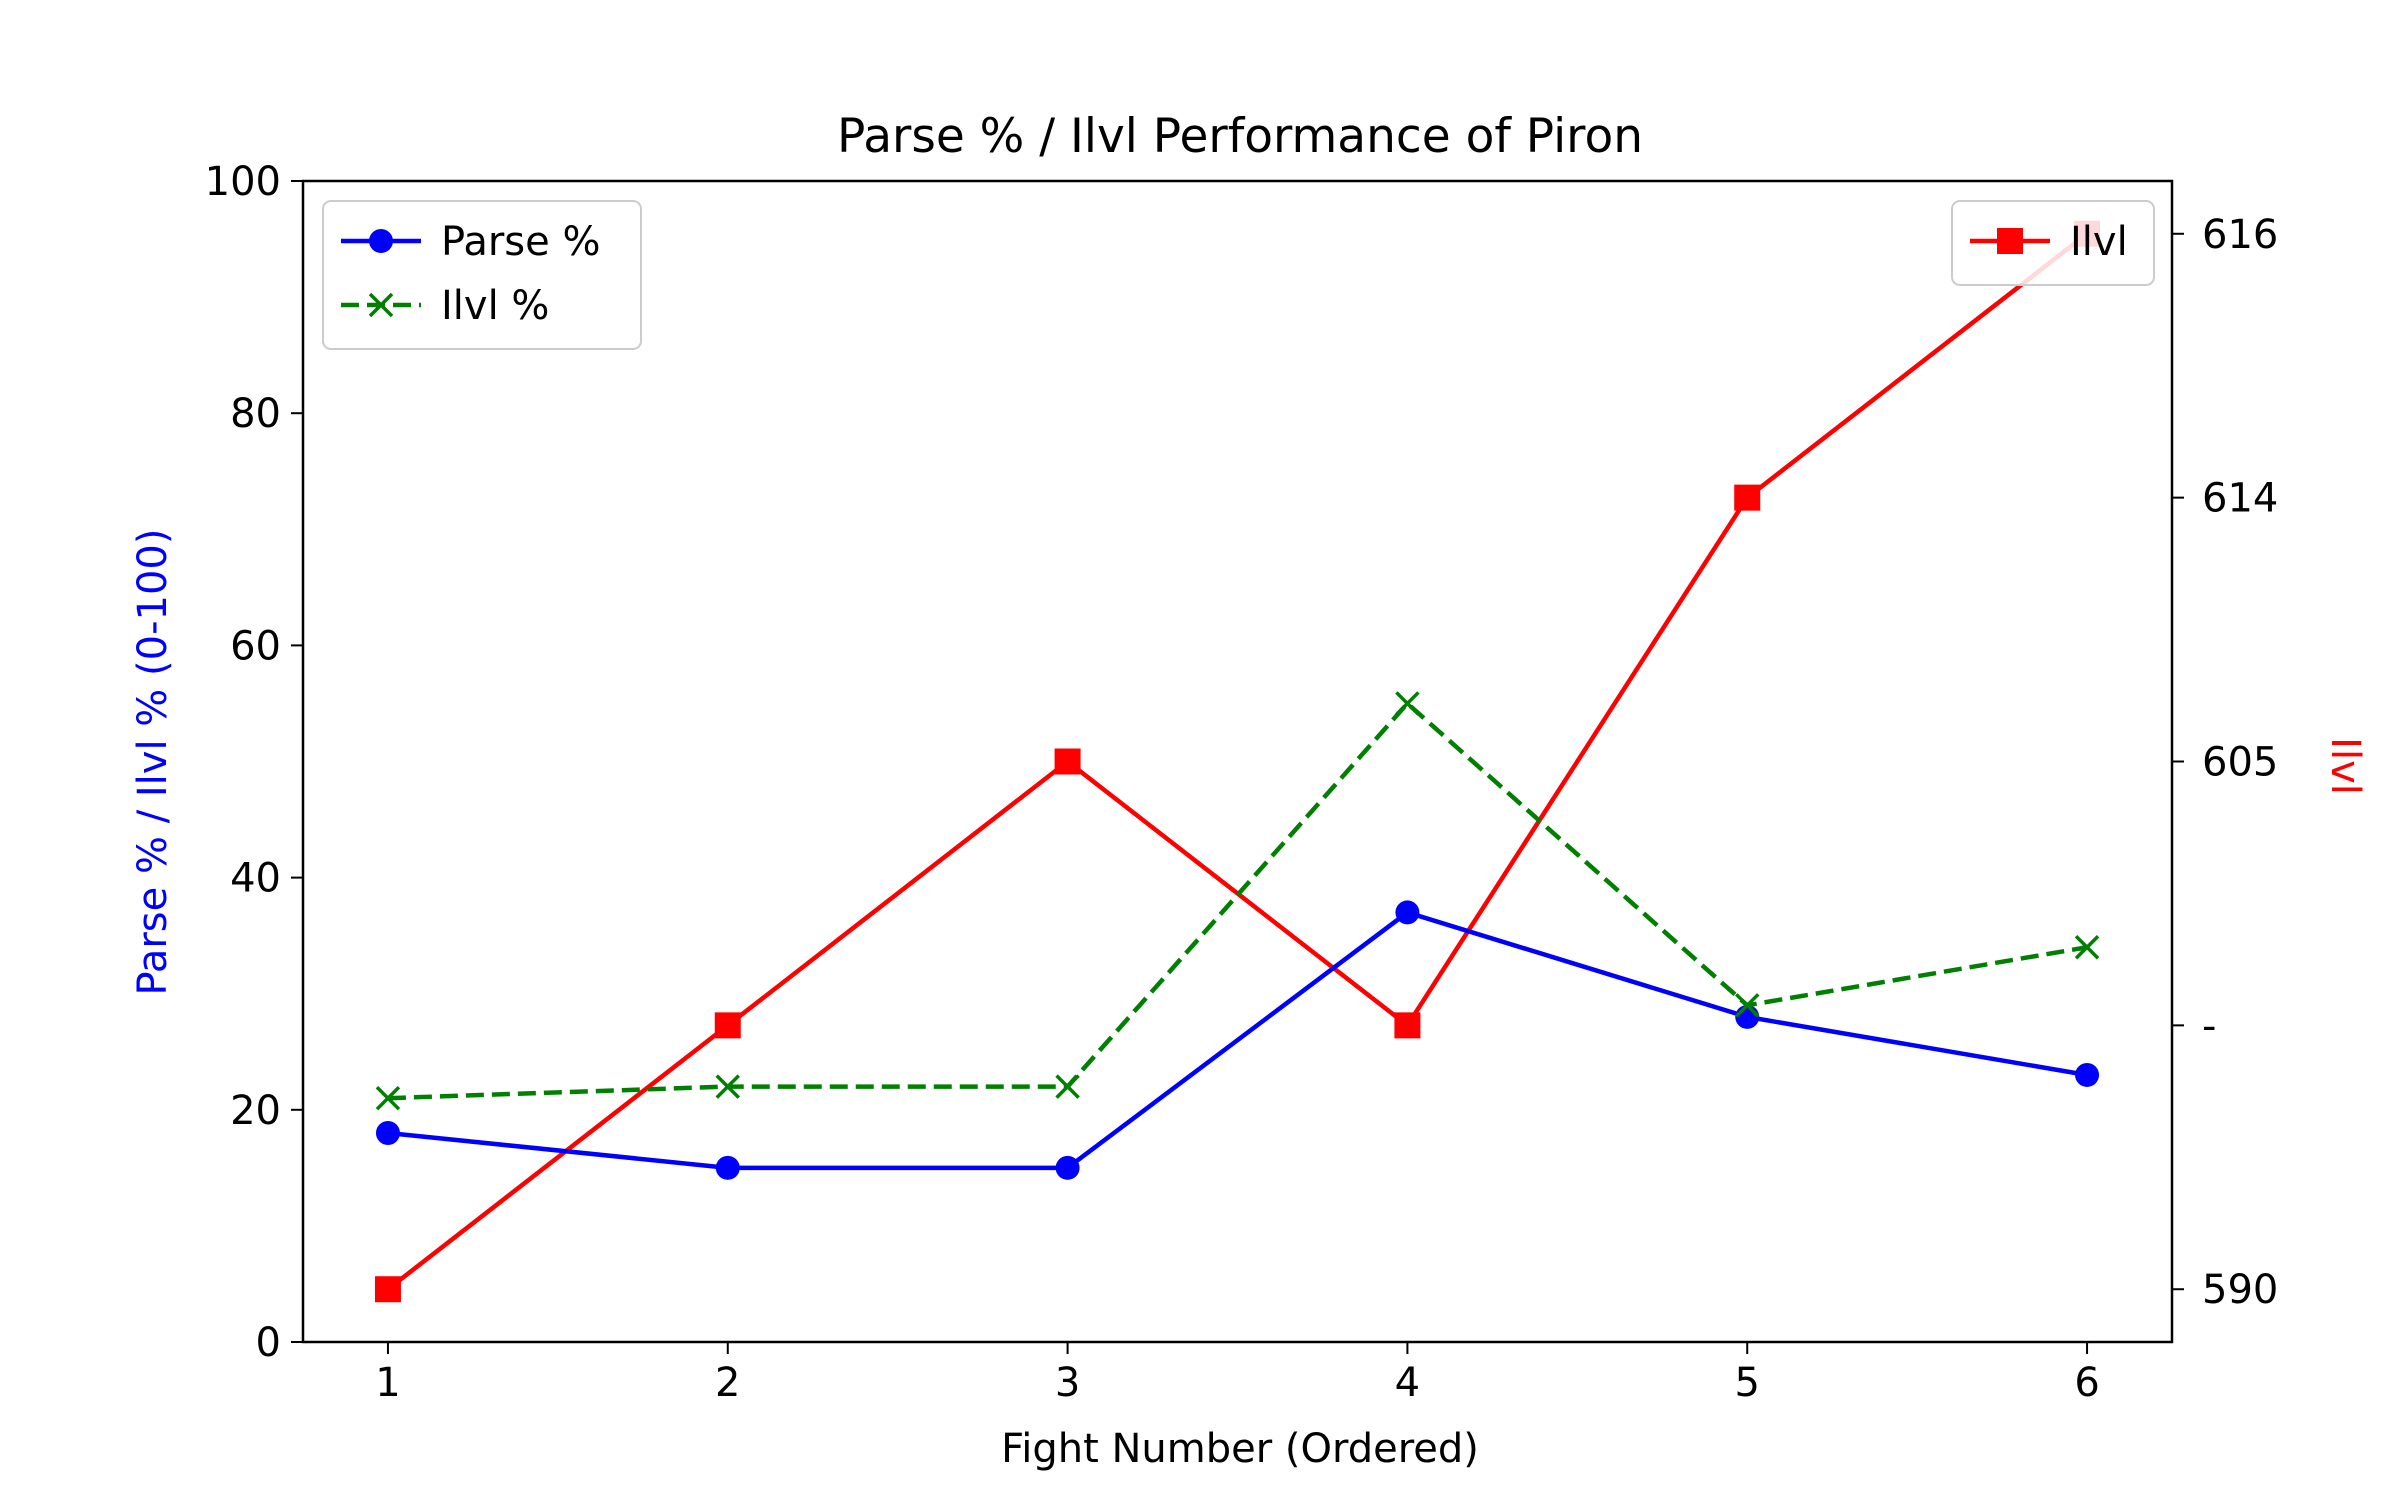 The image size is (2400, 1500). I want to click on legends: Parse % Ilvl % Ilvl, so click(1238, 275).